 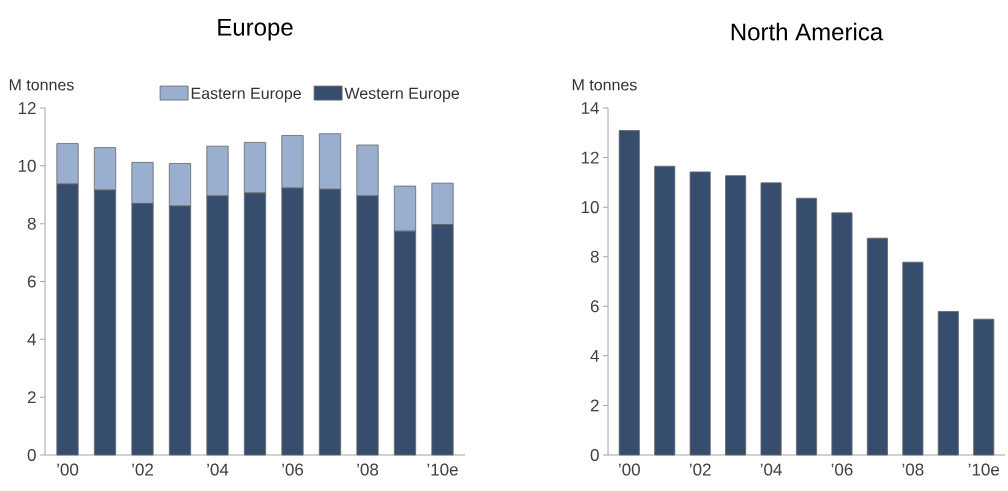 What do you see at coordinates (590, 108) in the screenshot?
I see `y-tick-label: 14` at bounding box center [590, 108].